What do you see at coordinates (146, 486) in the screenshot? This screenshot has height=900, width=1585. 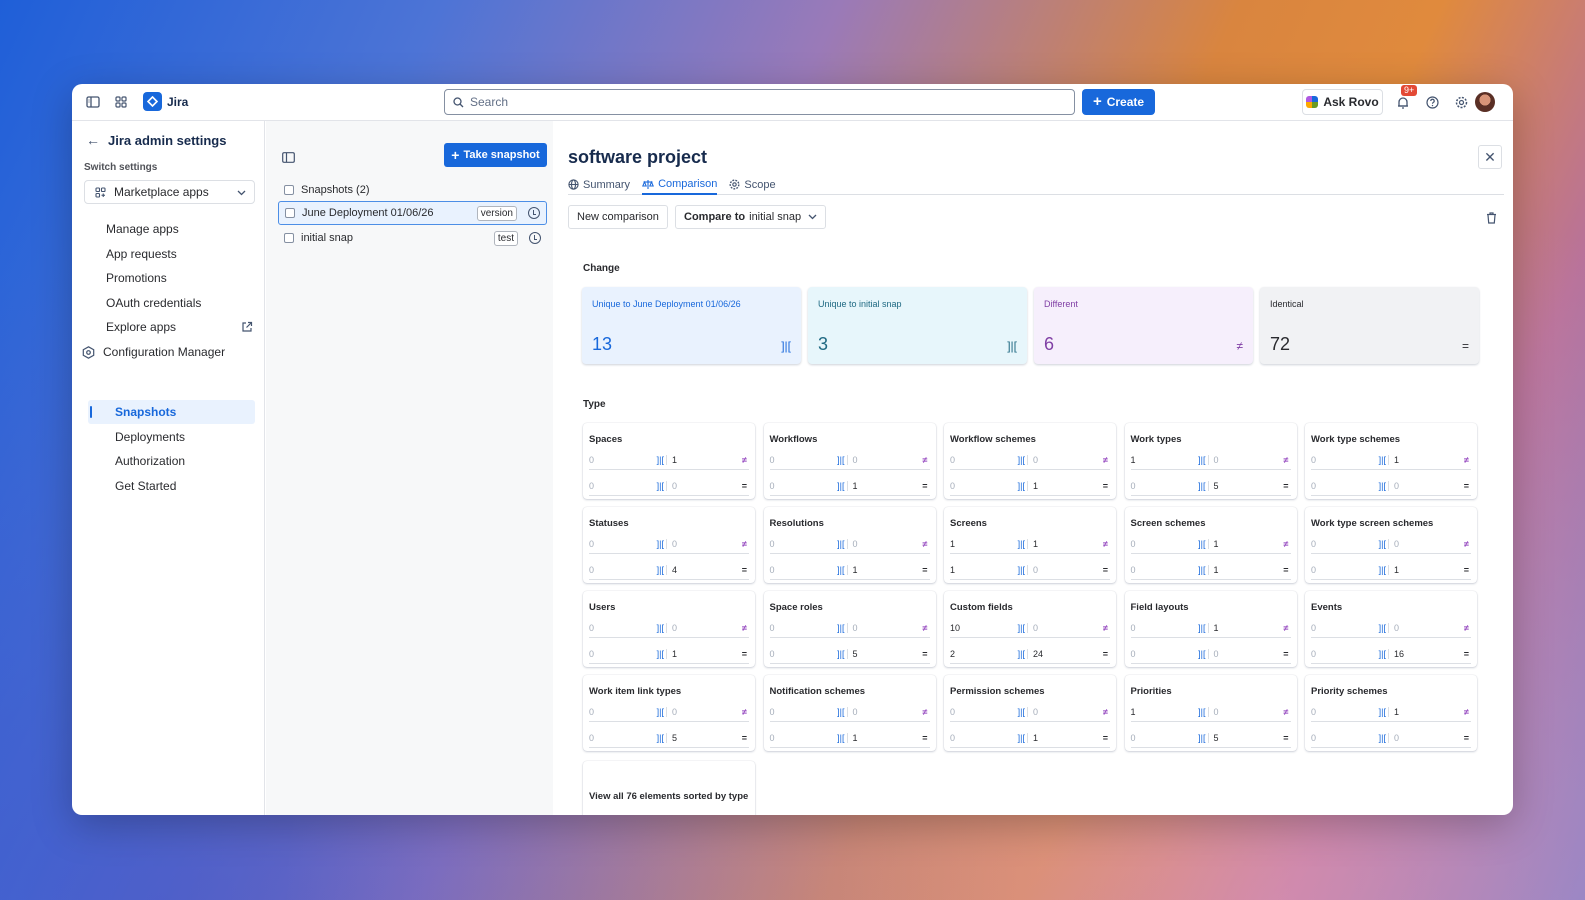 I see `sidebar-item-get-started: Get Started` at bounding box center [146, 486].